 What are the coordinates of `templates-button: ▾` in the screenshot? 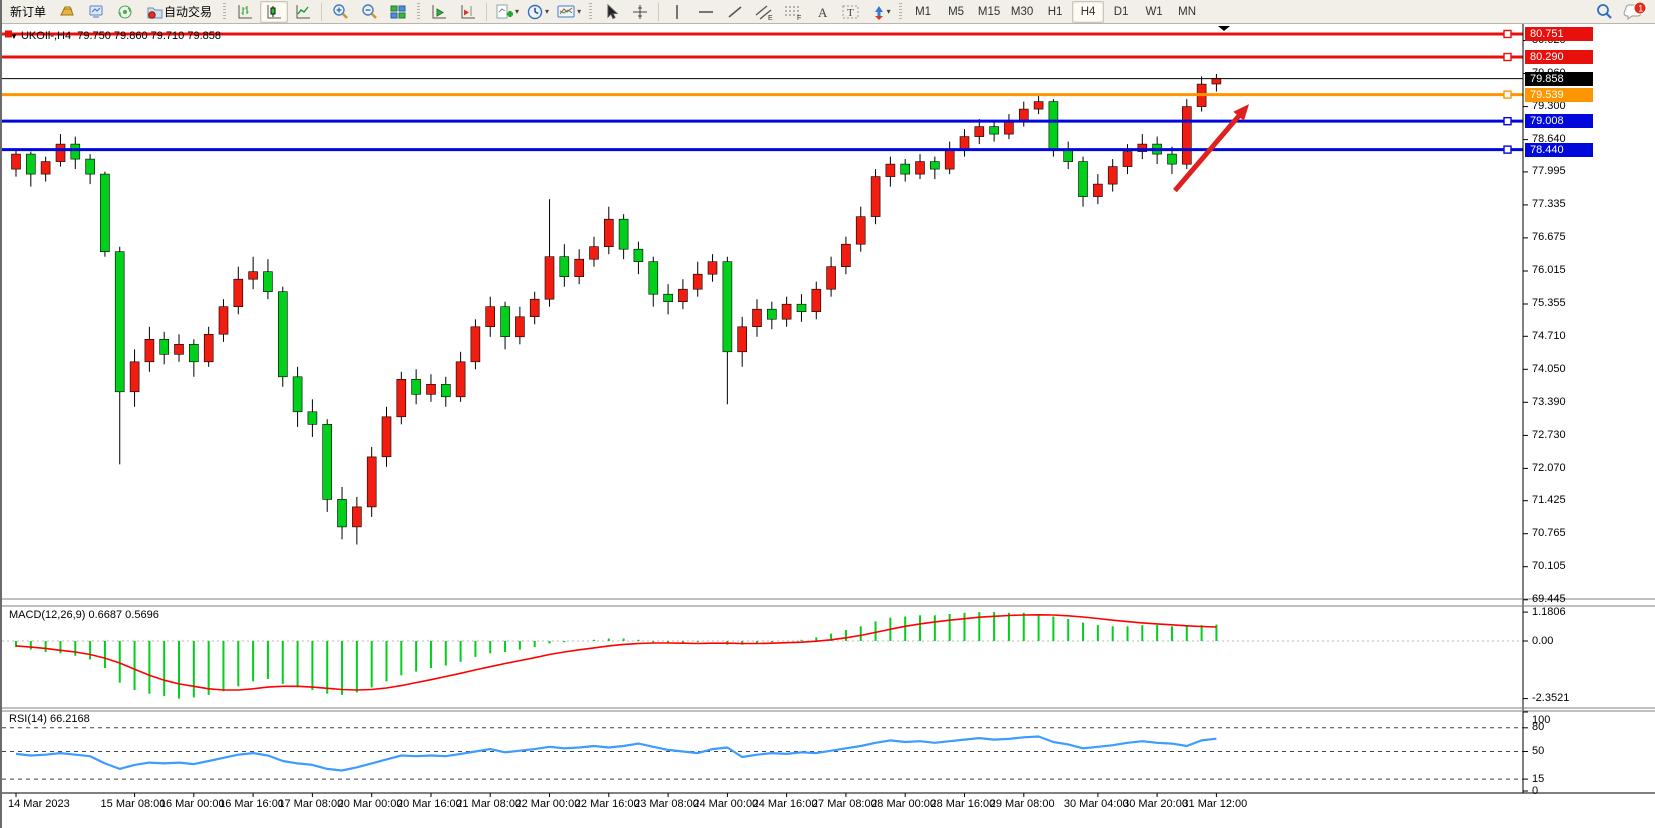 It's located at (568, 12).